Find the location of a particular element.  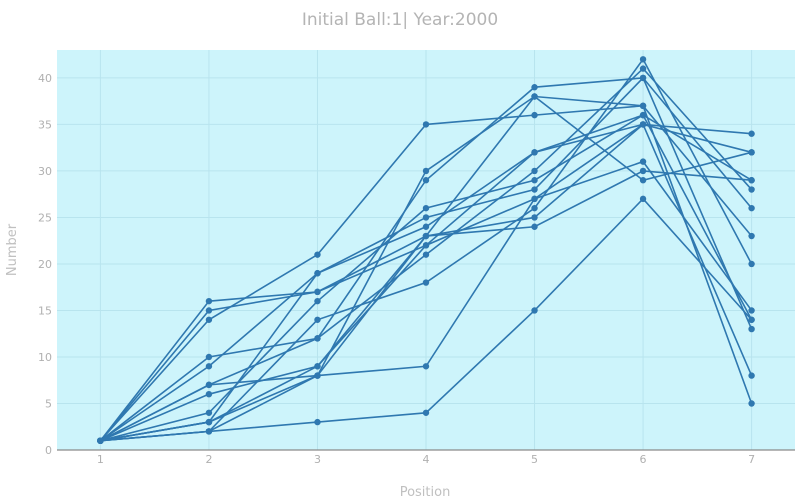

y-axis-title: Number is located at coordinates (12, 249).